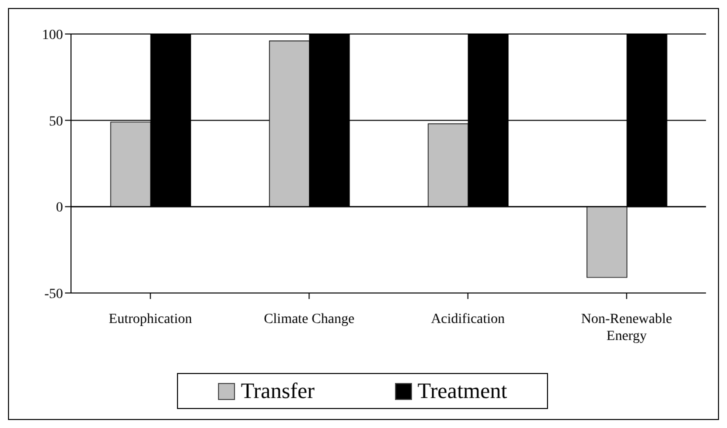 This screenshot has width=727, height=428. Describe the element at coordinates (467, 319) in the screenshot. I see `x-tick-label: Acidification` at that location.